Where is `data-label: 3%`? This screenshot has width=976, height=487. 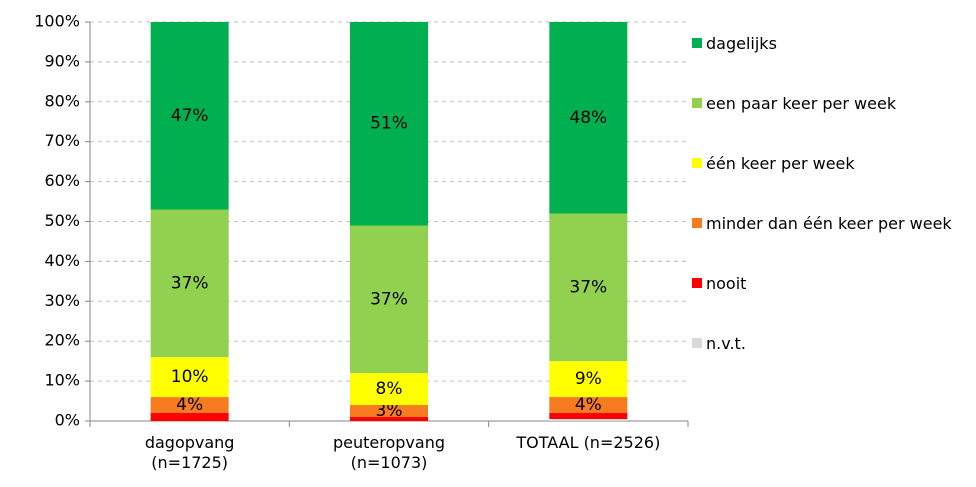 data-label: 3% is located at coordinates (389, 411).